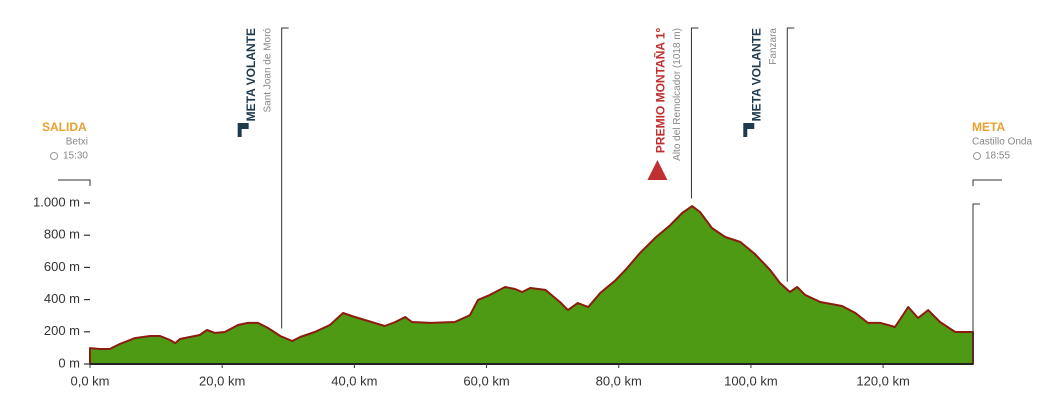 The height and width of the screenshot is (408, 1052). Describe the element at coordinates (619, 380) in the screenshot. I see `x-tick-label: 80,0 km` at that location.